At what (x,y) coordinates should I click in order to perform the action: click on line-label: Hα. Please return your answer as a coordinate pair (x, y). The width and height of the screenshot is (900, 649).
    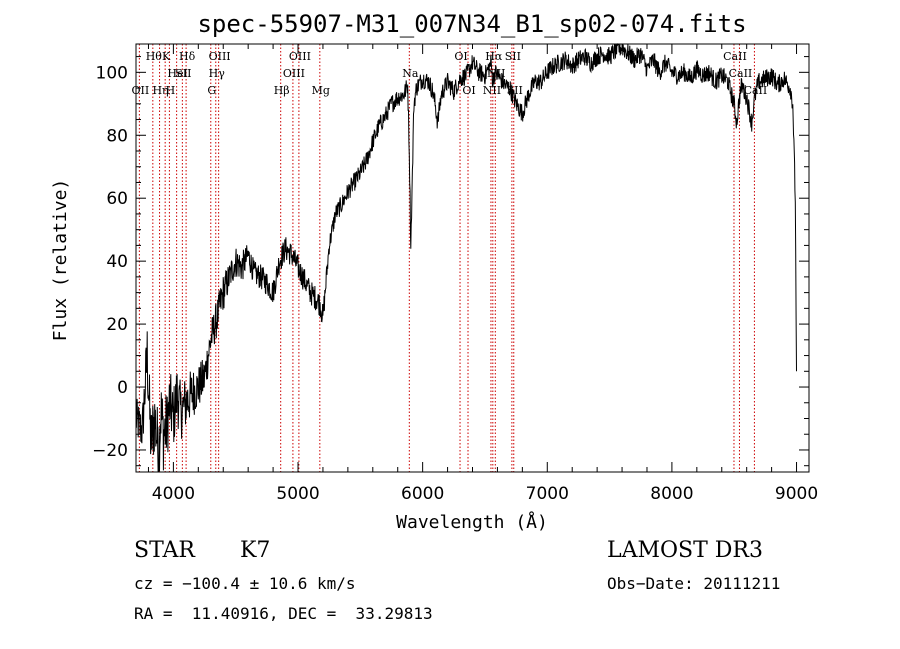
    Looking at the image, I should click on (494, 56).